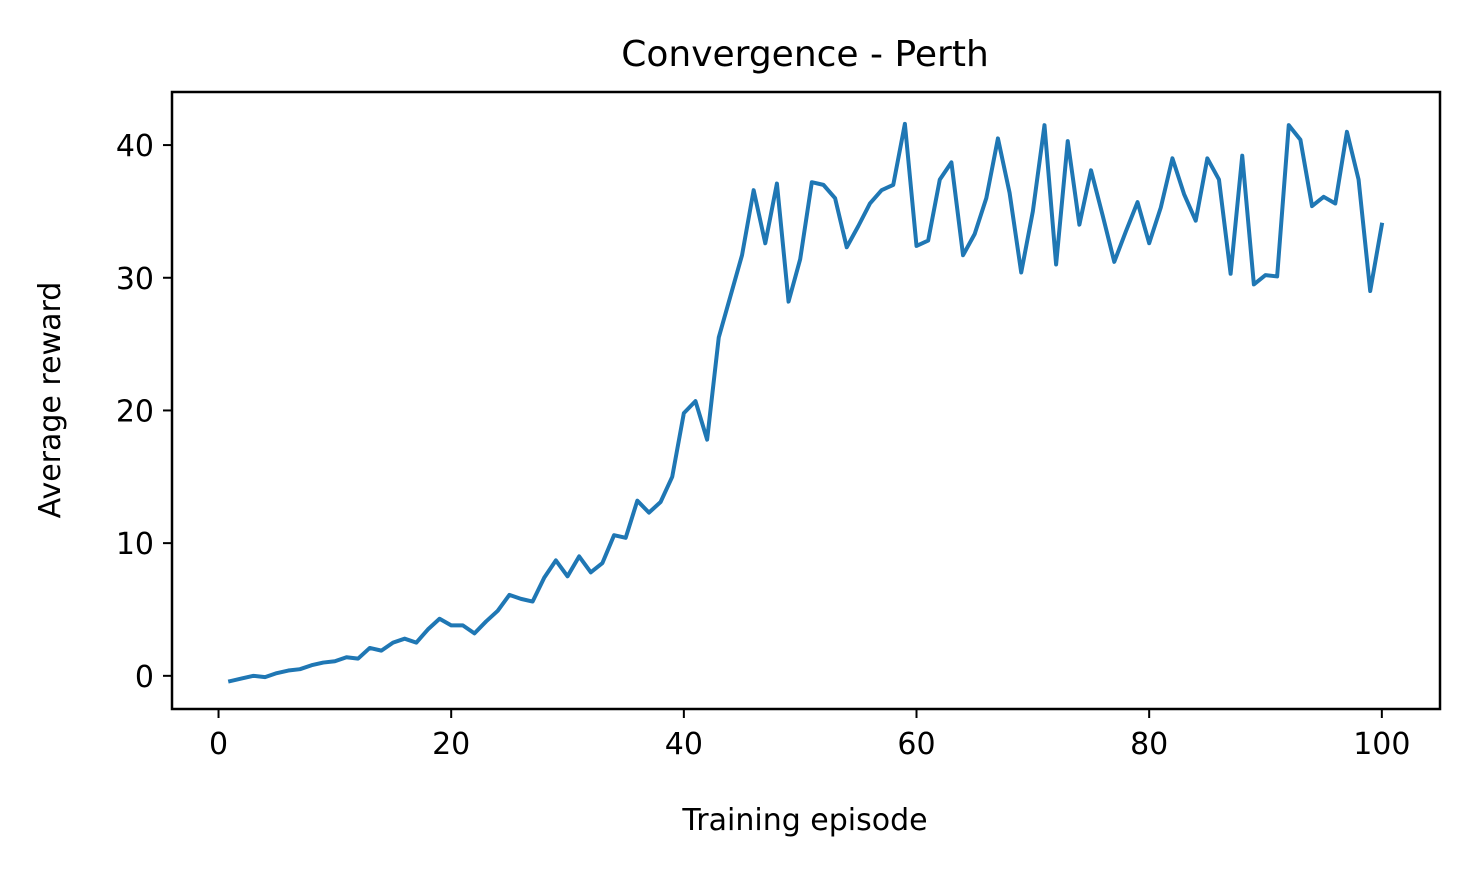 The height and width of the screenshot is (870, 1470). Describe the element at coordinates (218, 744) in the screenshot. I see `x-tick-label: 0` at that location.